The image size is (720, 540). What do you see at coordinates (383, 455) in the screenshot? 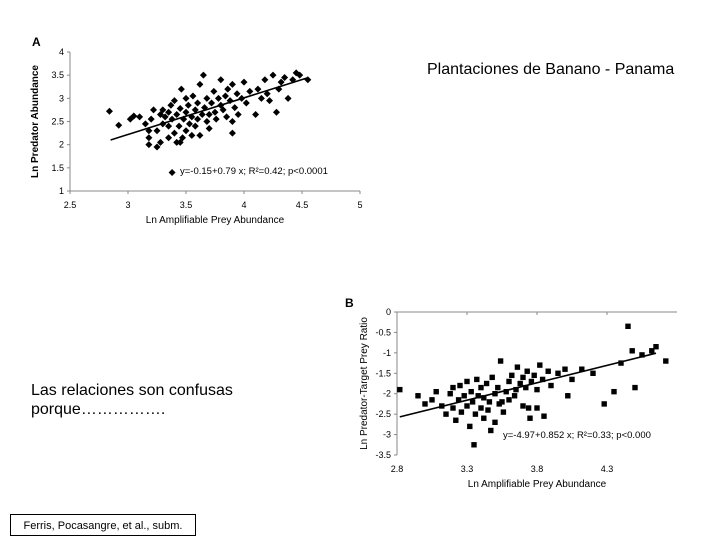
I see `y-tick-label: -3.5` at bounding box center [383, 455].